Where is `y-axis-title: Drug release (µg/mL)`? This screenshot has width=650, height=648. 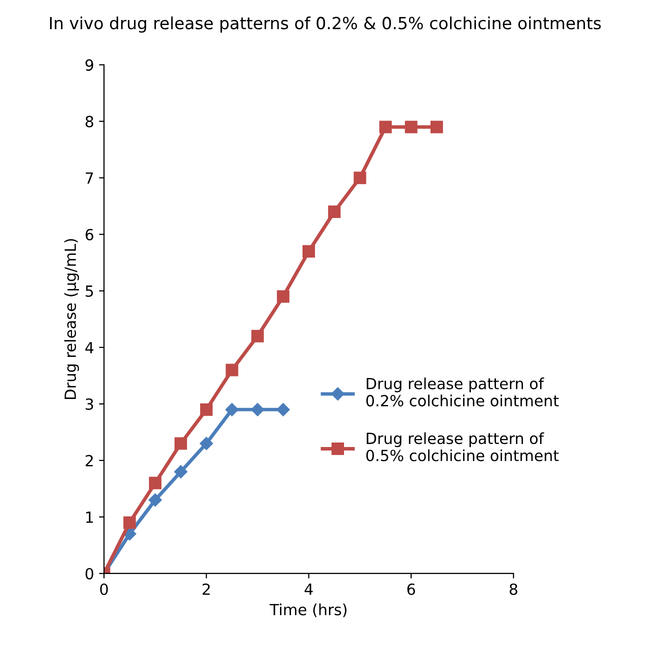
y-axis-title: Drug release (µg/mL) is located at coordinates (71, 319).